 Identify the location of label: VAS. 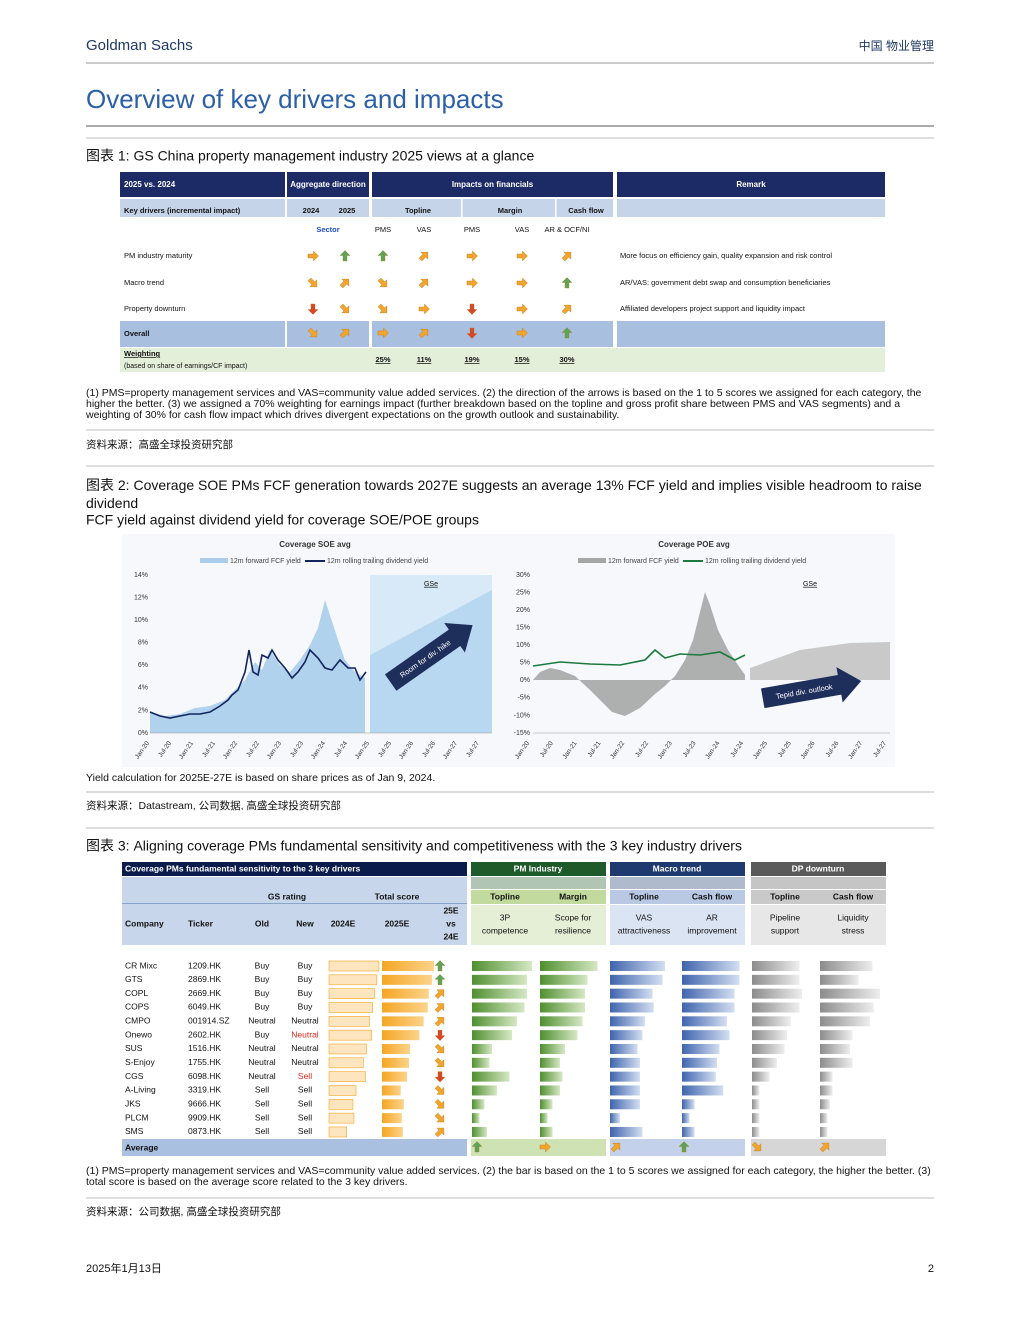
(522, 229).